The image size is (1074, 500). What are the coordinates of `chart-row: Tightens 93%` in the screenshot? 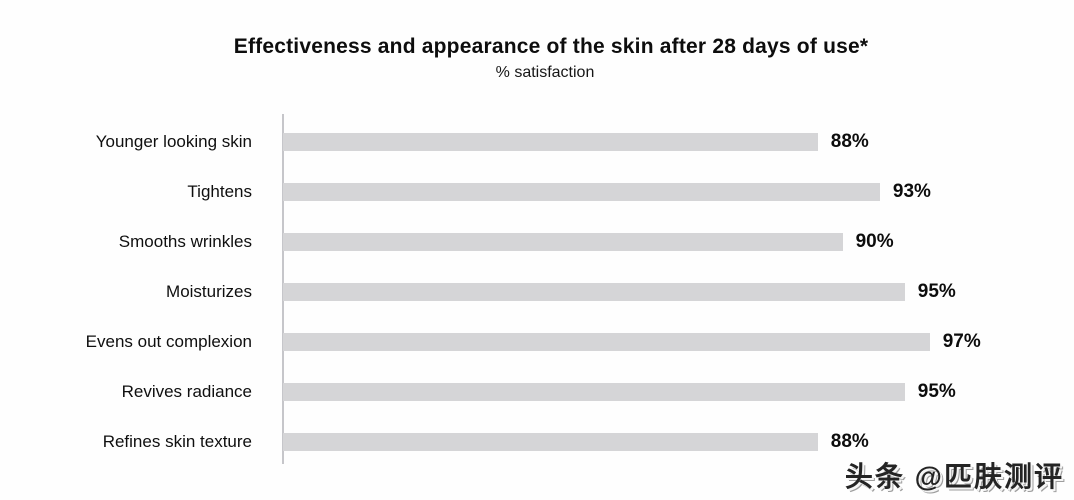 It's located at (537, 192).